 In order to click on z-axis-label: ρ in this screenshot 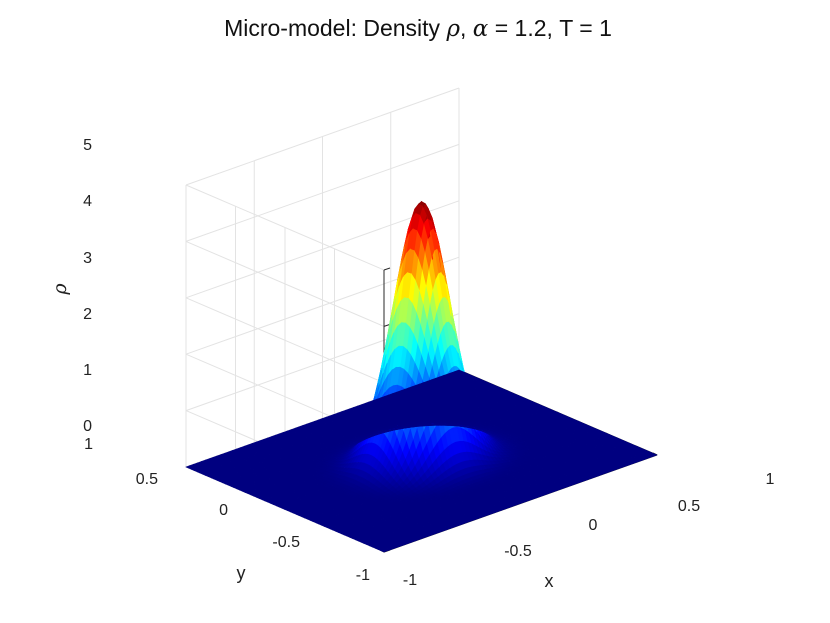, I will do `click(60, 289)`.